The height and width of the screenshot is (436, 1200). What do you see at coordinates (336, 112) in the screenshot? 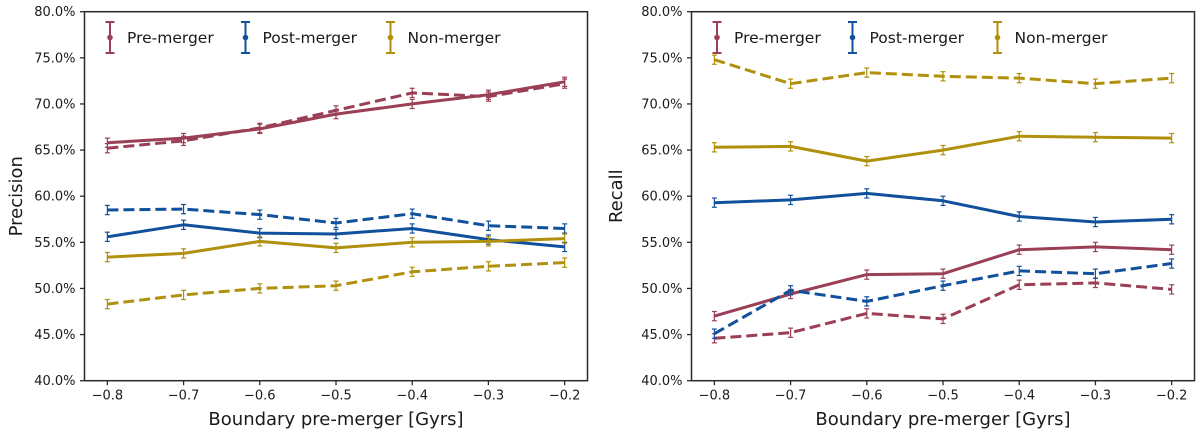
I see `series-line-pre-merger-solid` at bounding box center [336, 112].